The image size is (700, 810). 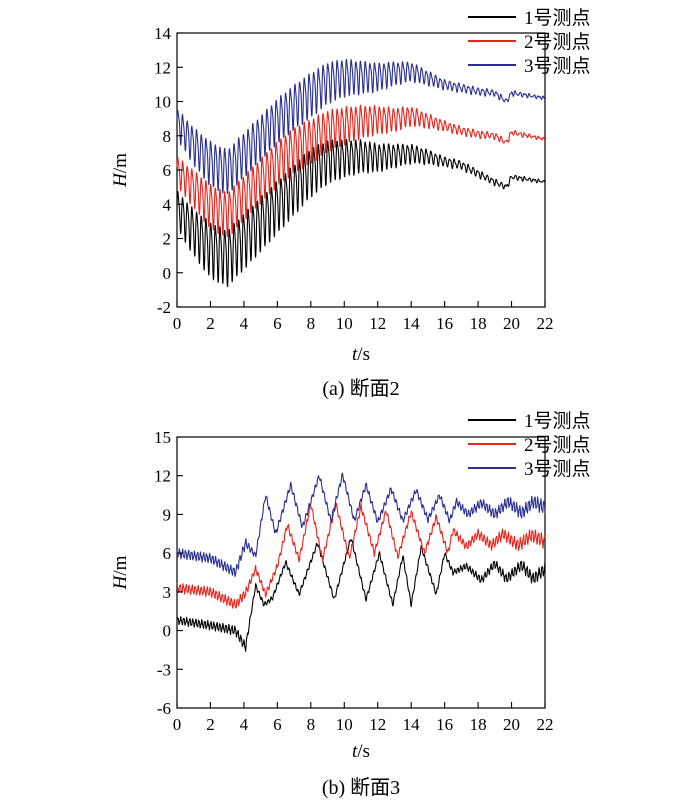 I want to click on y-tick-label: -3, so click(x=164, y=669).